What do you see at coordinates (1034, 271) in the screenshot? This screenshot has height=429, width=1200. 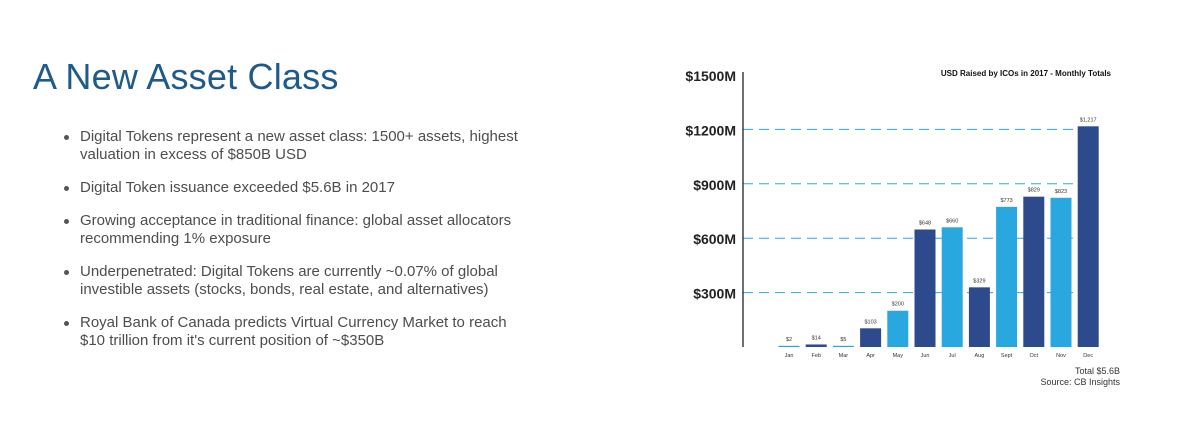 I see `bar-oct` at bounding box center [1034, 271].